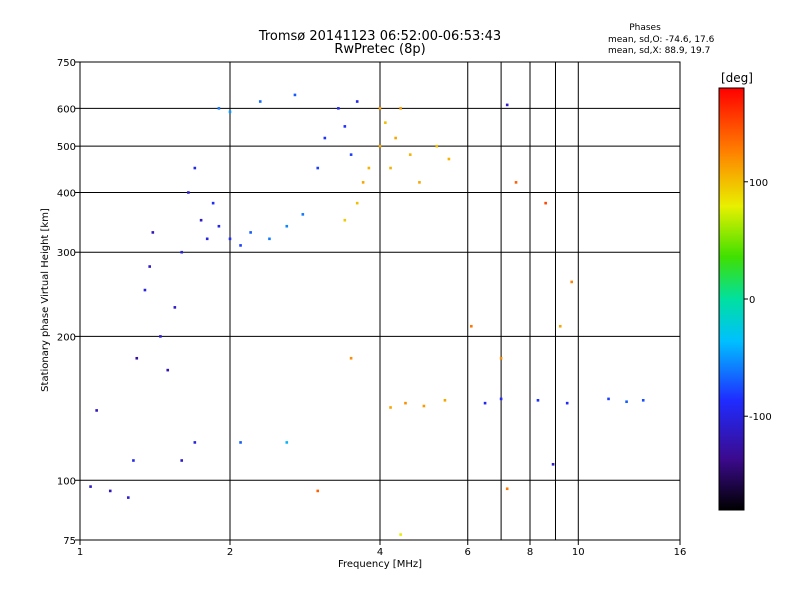 The height and width of the screenshot is (600, 800). I want to click on colorbar-tick-label: 0, so click(752, 300).